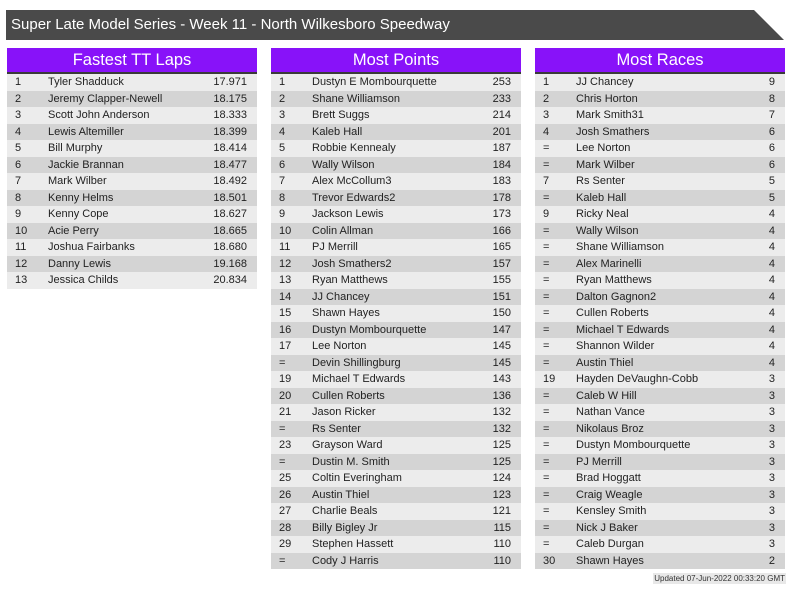 The image size is (800, 600). What do you see at coordinates (396, 247) in the screenshot?
I see `table-row: 11 PJ Merrill 165` at bounding box center [396, 247].